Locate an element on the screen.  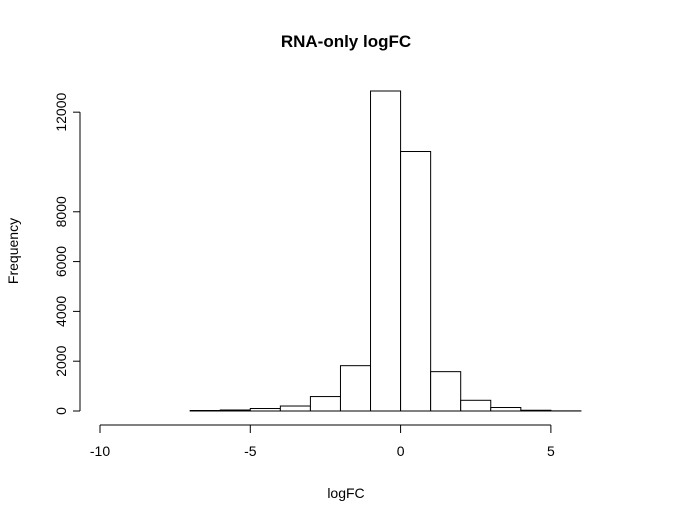
x-tick-label: -5 is located at coordinates (250, 451).